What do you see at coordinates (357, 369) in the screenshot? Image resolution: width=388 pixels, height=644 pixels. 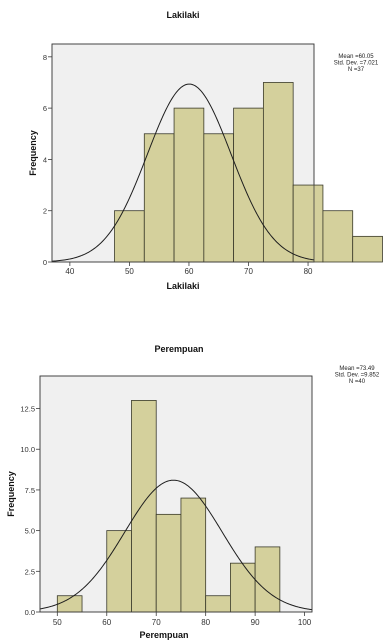 I see `stats-line: Mean =73.49` at bounding box center [357, 369].